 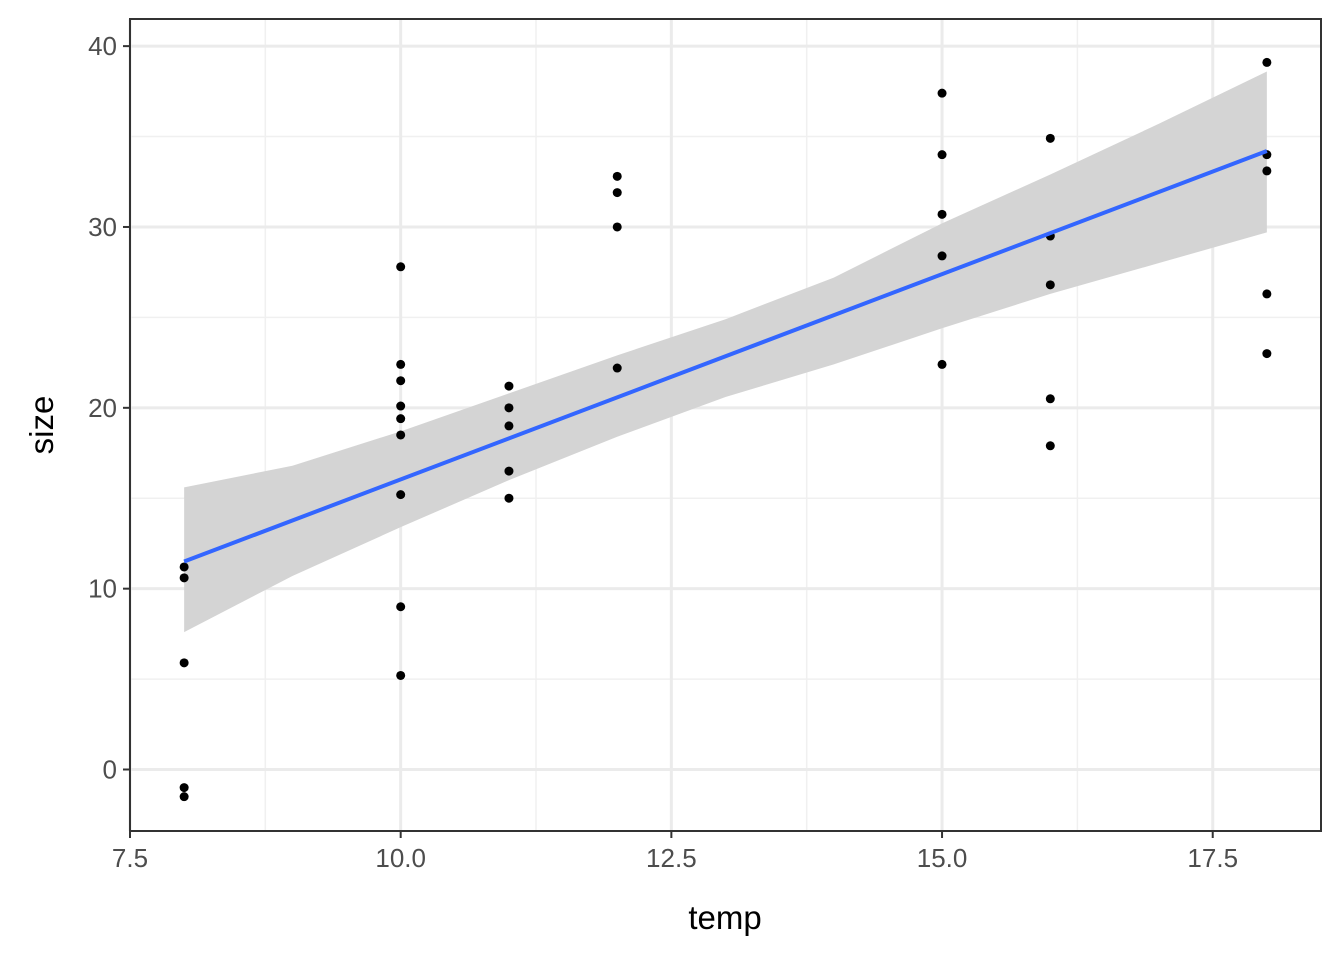 What do you see at coordinates (41, 425) in the screenshot?
I see `y-axis-title: size` at bounding box center [41, 425].